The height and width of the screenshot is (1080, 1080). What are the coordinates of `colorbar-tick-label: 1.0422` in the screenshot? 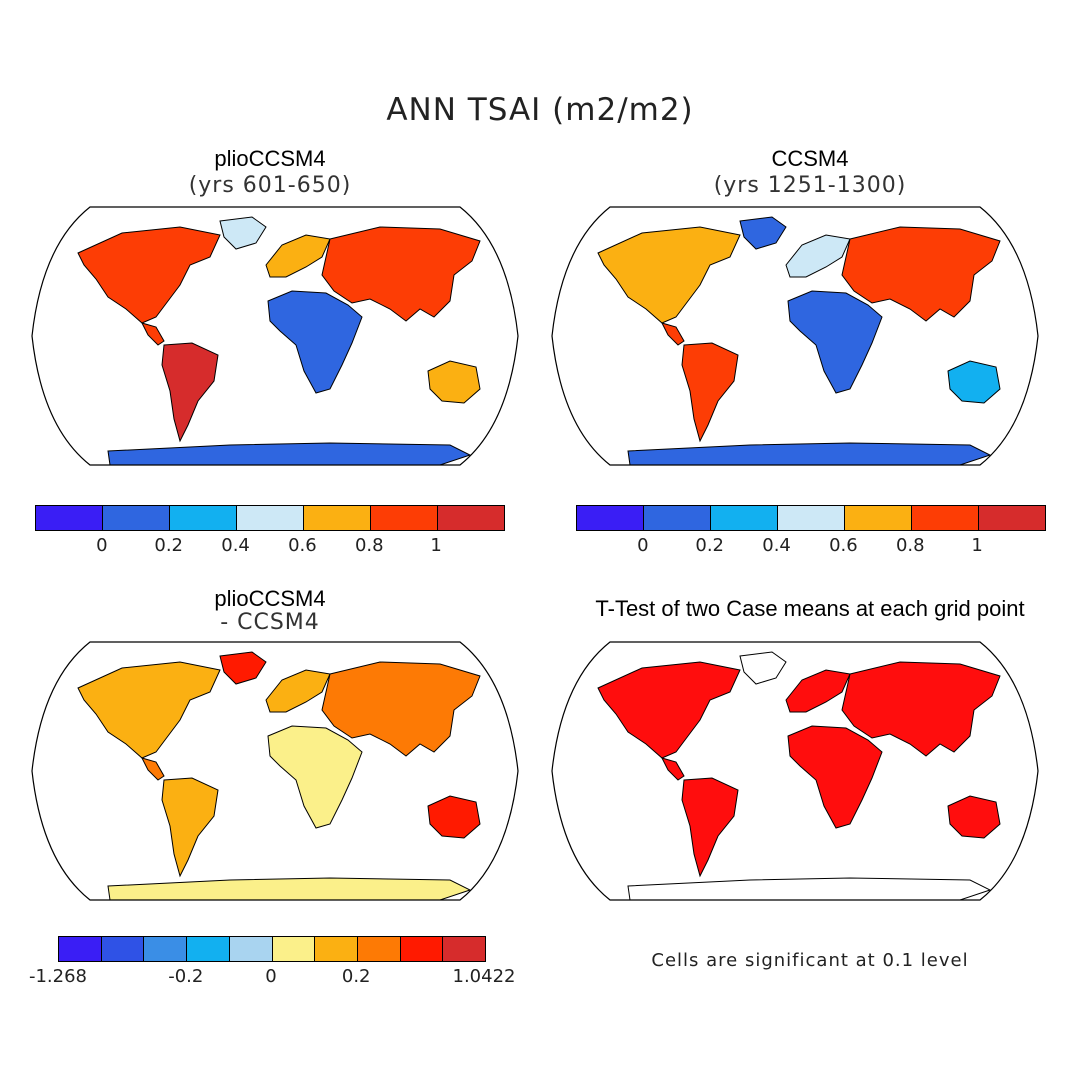 It's located at (484, 976).